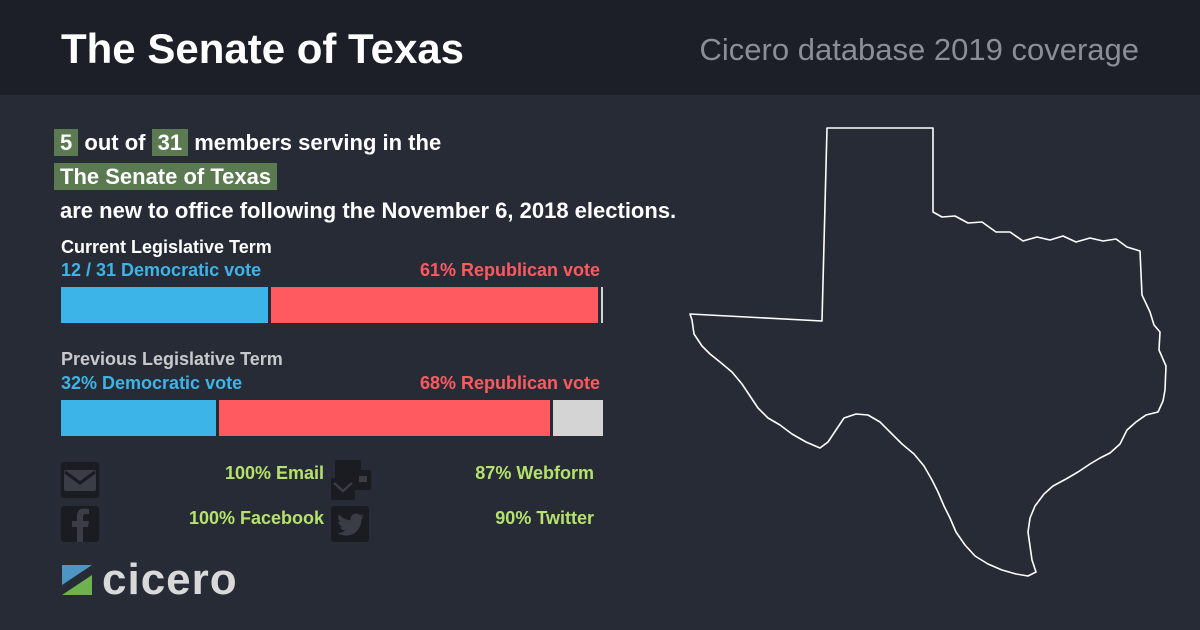 This screenshot has width=1200, height=630. What do you see at coordinates (80, 524) in the screenshot?
I see `facebook-icon` at bounding box center [80, 524].